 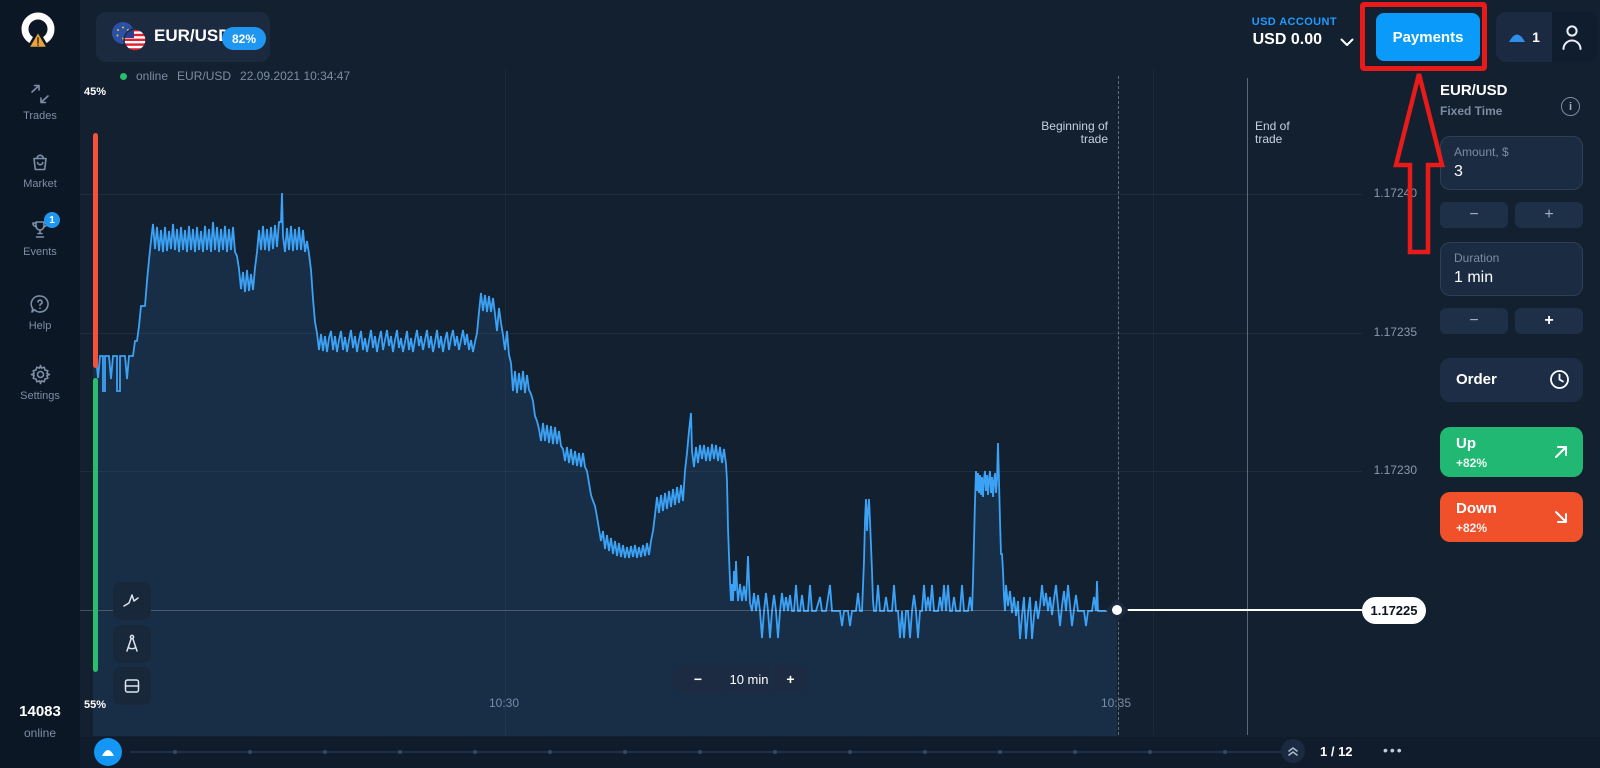 What do you see at coordinates (1511, 452) in the screenshot?
I see `up-button: Up +82%` at bounding box center [1511, 452].